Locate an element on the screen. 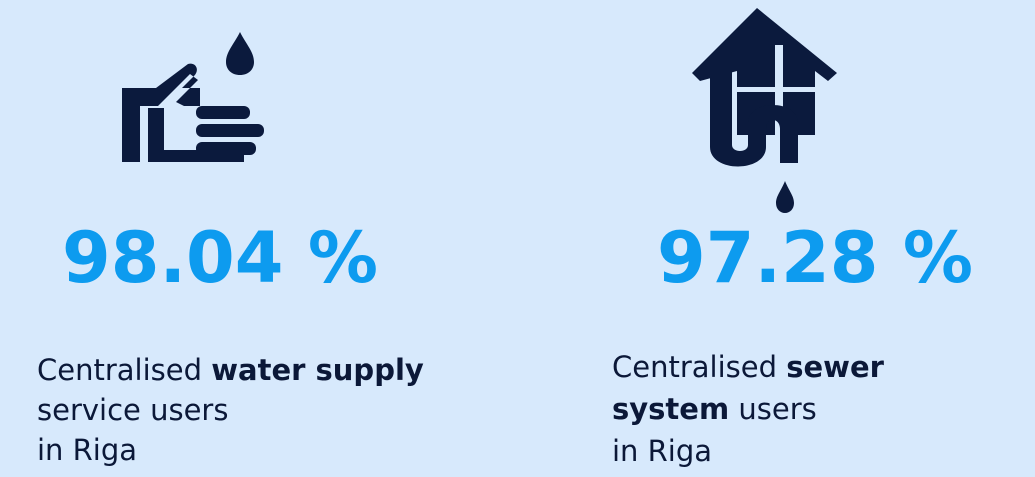 This screenshot has width=1035, height=477. text-segment: water supply is located at coordinates (317, 370).